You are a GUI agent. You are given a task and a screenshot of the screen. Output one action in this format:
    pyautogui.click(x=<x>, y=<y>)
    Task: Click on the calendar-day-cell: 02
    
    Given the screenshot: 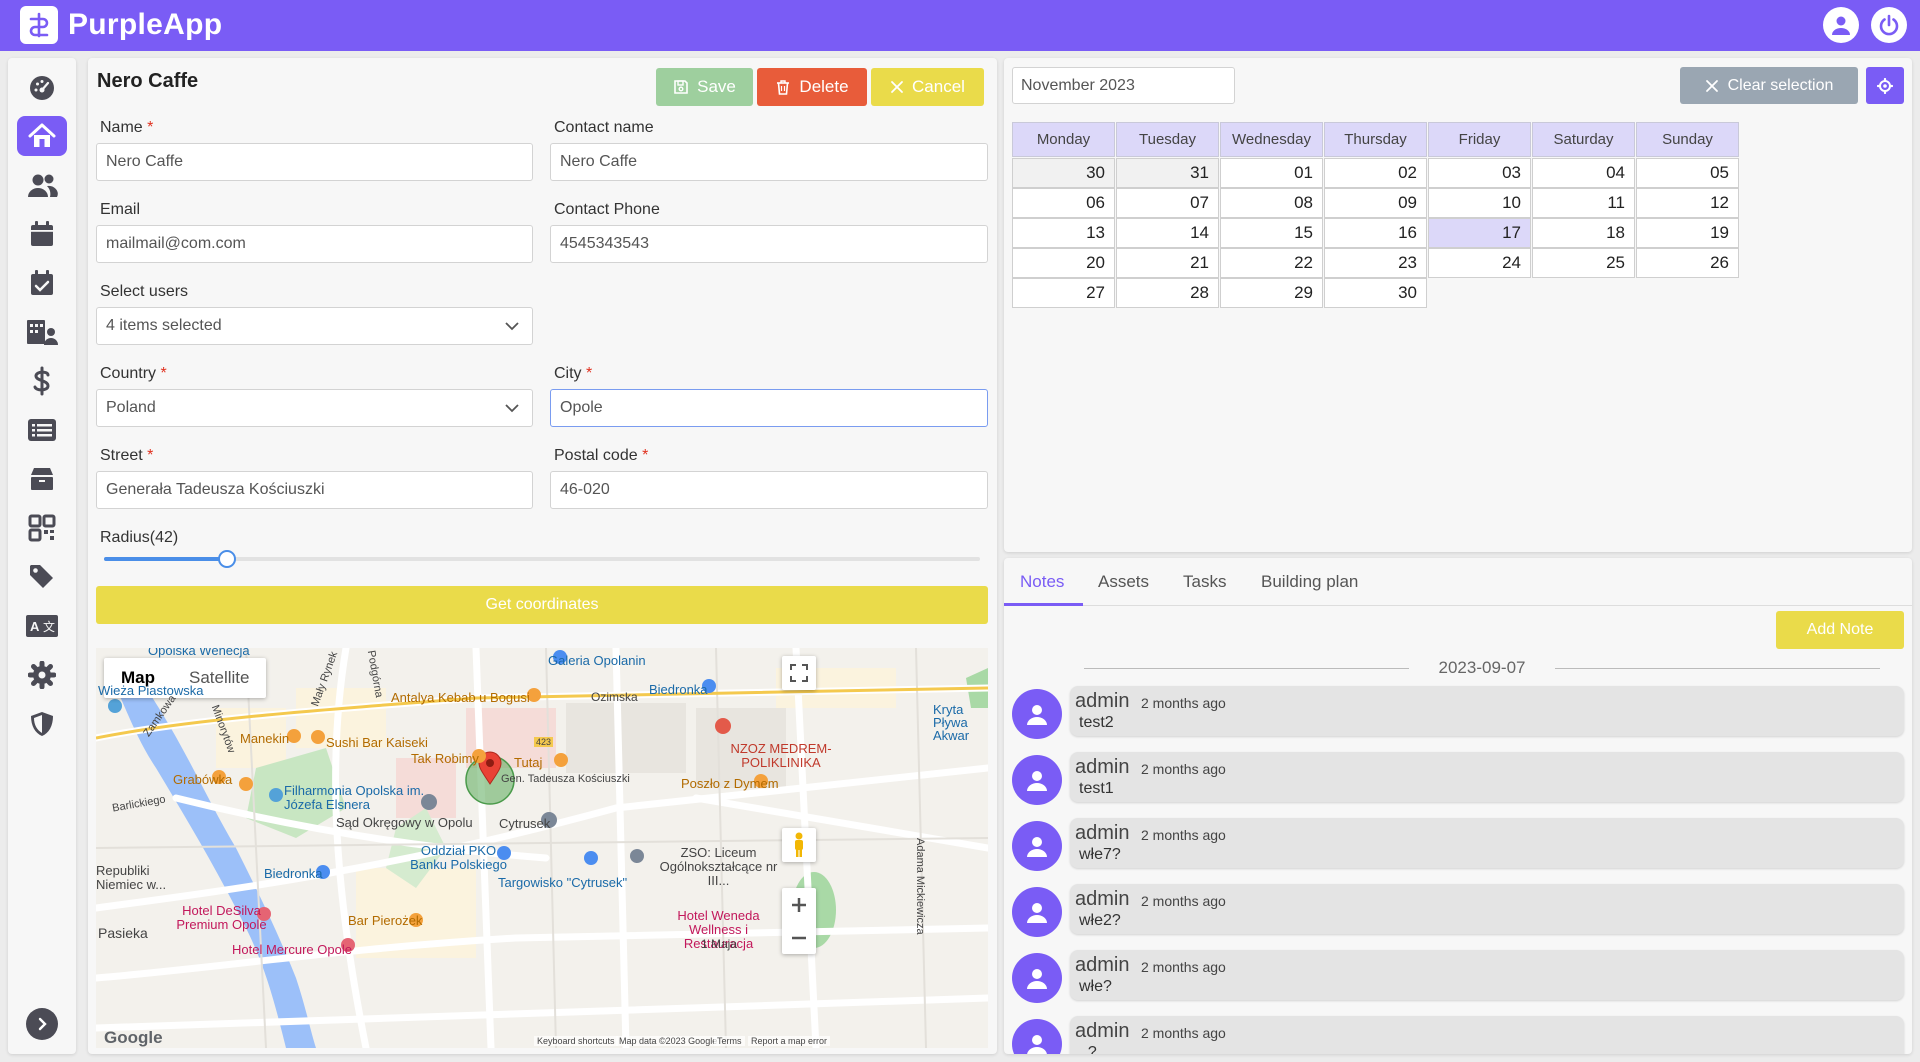 What is the action you would take?
    pyautogui.click(x=1375, y=173)
    